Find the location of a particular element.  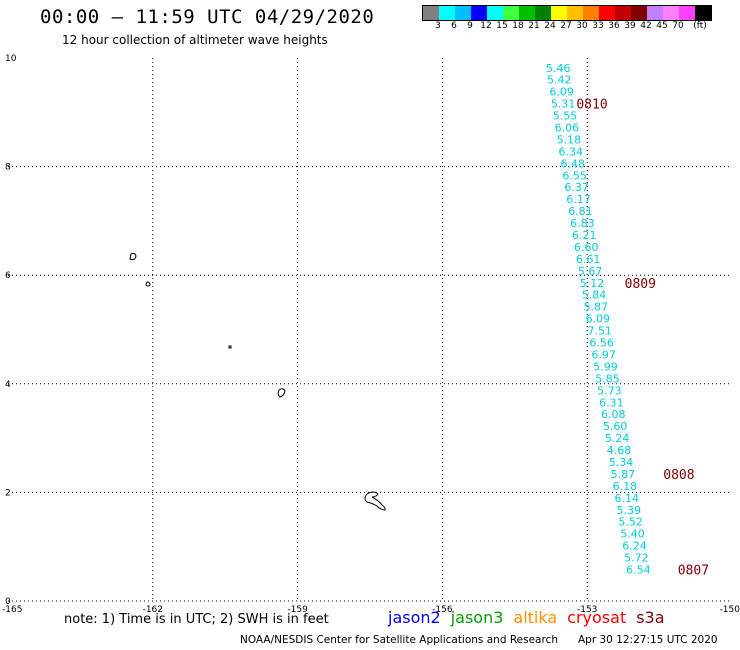

time-mark-label: 0809 is located at coordinates (640, 284).